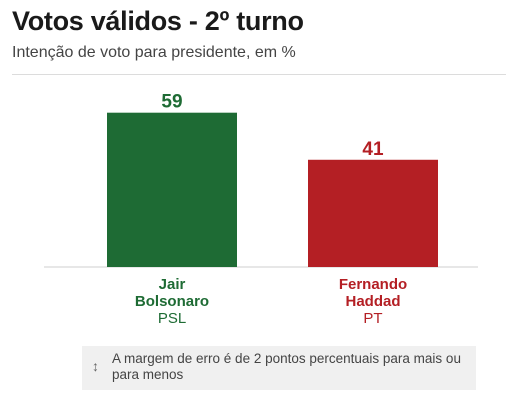 The width and height of the screenshot is (518, 400). What do you see at coordinates (172, 318) in the screenshot?
I see `candidate-party: PSL` at bounding box center [172, 318].